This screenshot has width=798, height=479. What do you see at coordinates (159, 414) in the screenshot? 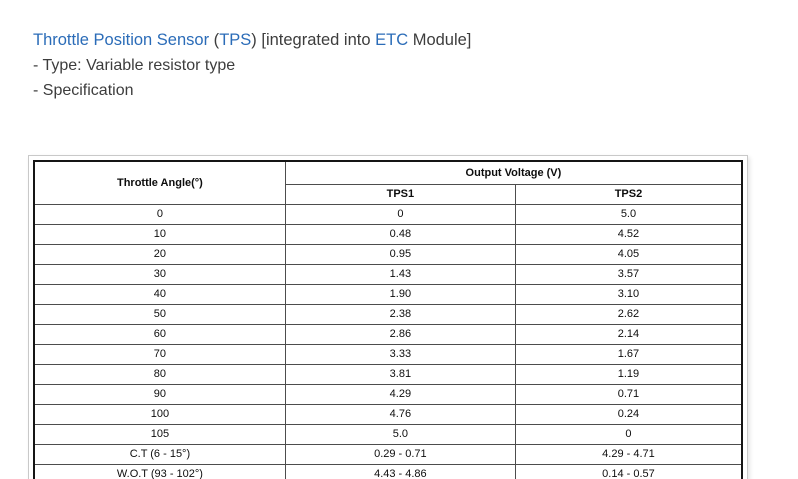
I see `angle-cell: 100` at bounding box center [159, 414].